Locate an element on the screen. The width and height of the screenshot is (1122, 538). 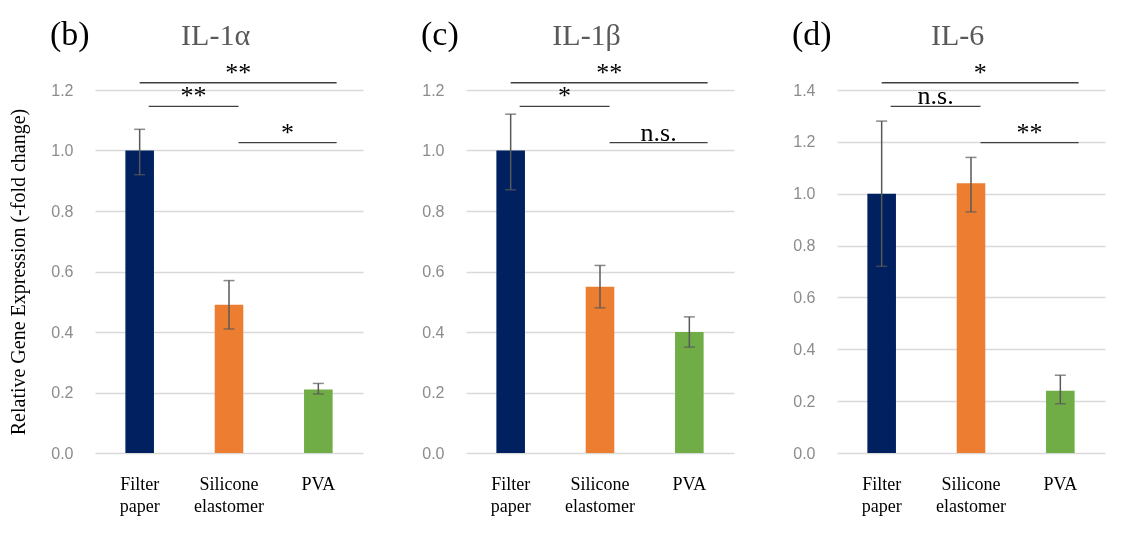
text: (c) is located at coordinates (440, 34).